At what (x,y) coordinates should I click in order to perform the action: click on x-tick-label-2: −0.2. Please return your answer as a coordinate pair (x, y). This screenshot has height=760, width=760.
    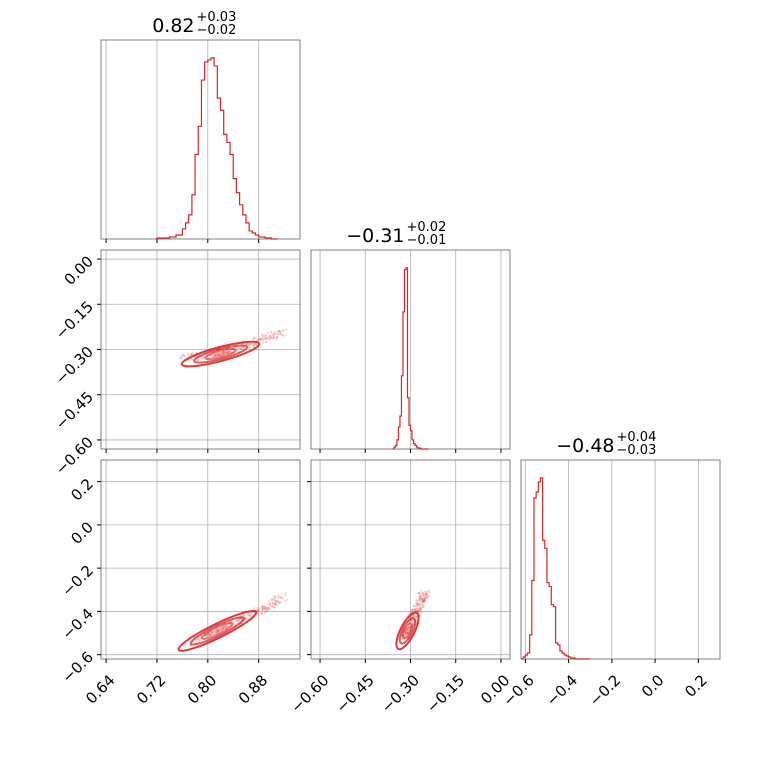
    Looking at the image, I should click on (605, 690).